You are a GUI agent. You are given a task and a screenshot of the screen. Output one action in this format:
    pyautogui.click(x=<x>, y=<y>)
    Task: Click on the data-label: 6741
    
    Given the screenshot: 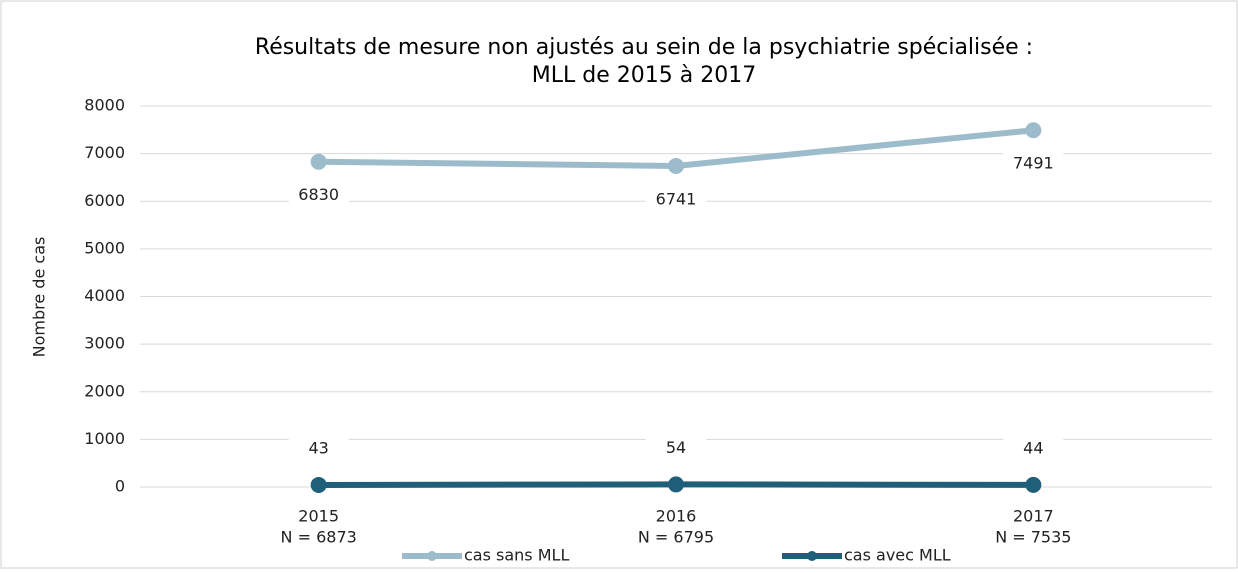 What is the action you would take?
    pyautogui.click(x=676, y=198)
    